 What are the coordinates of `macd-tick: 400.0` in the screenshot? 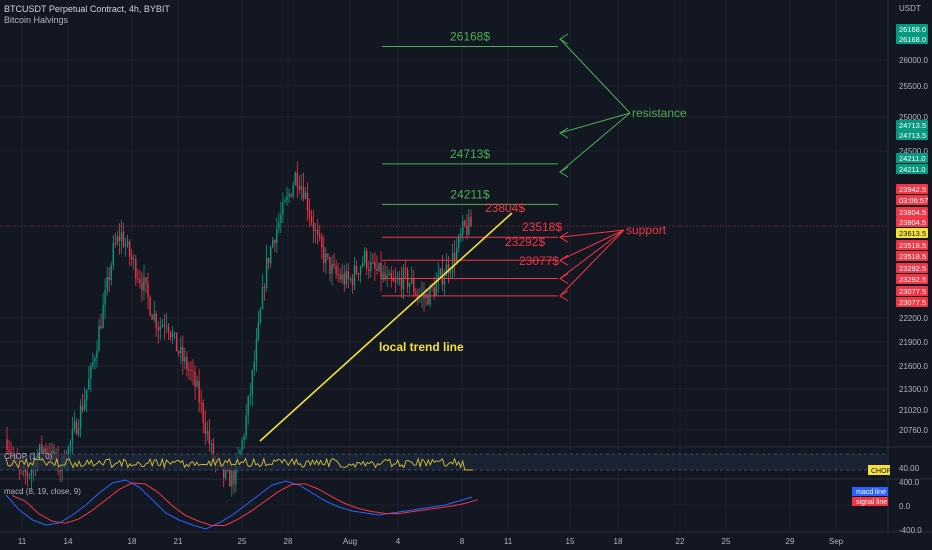 It's located at (909, 482).